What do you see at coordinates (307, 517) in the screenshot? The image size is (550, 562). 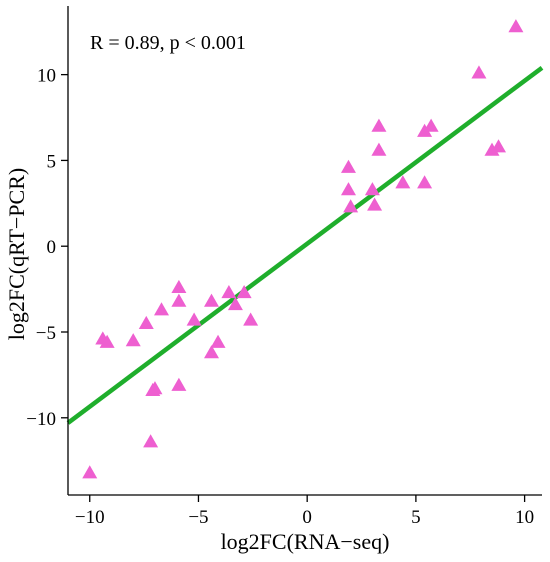 I see `x-tick-label: 0` at bounding box center [307, 517].